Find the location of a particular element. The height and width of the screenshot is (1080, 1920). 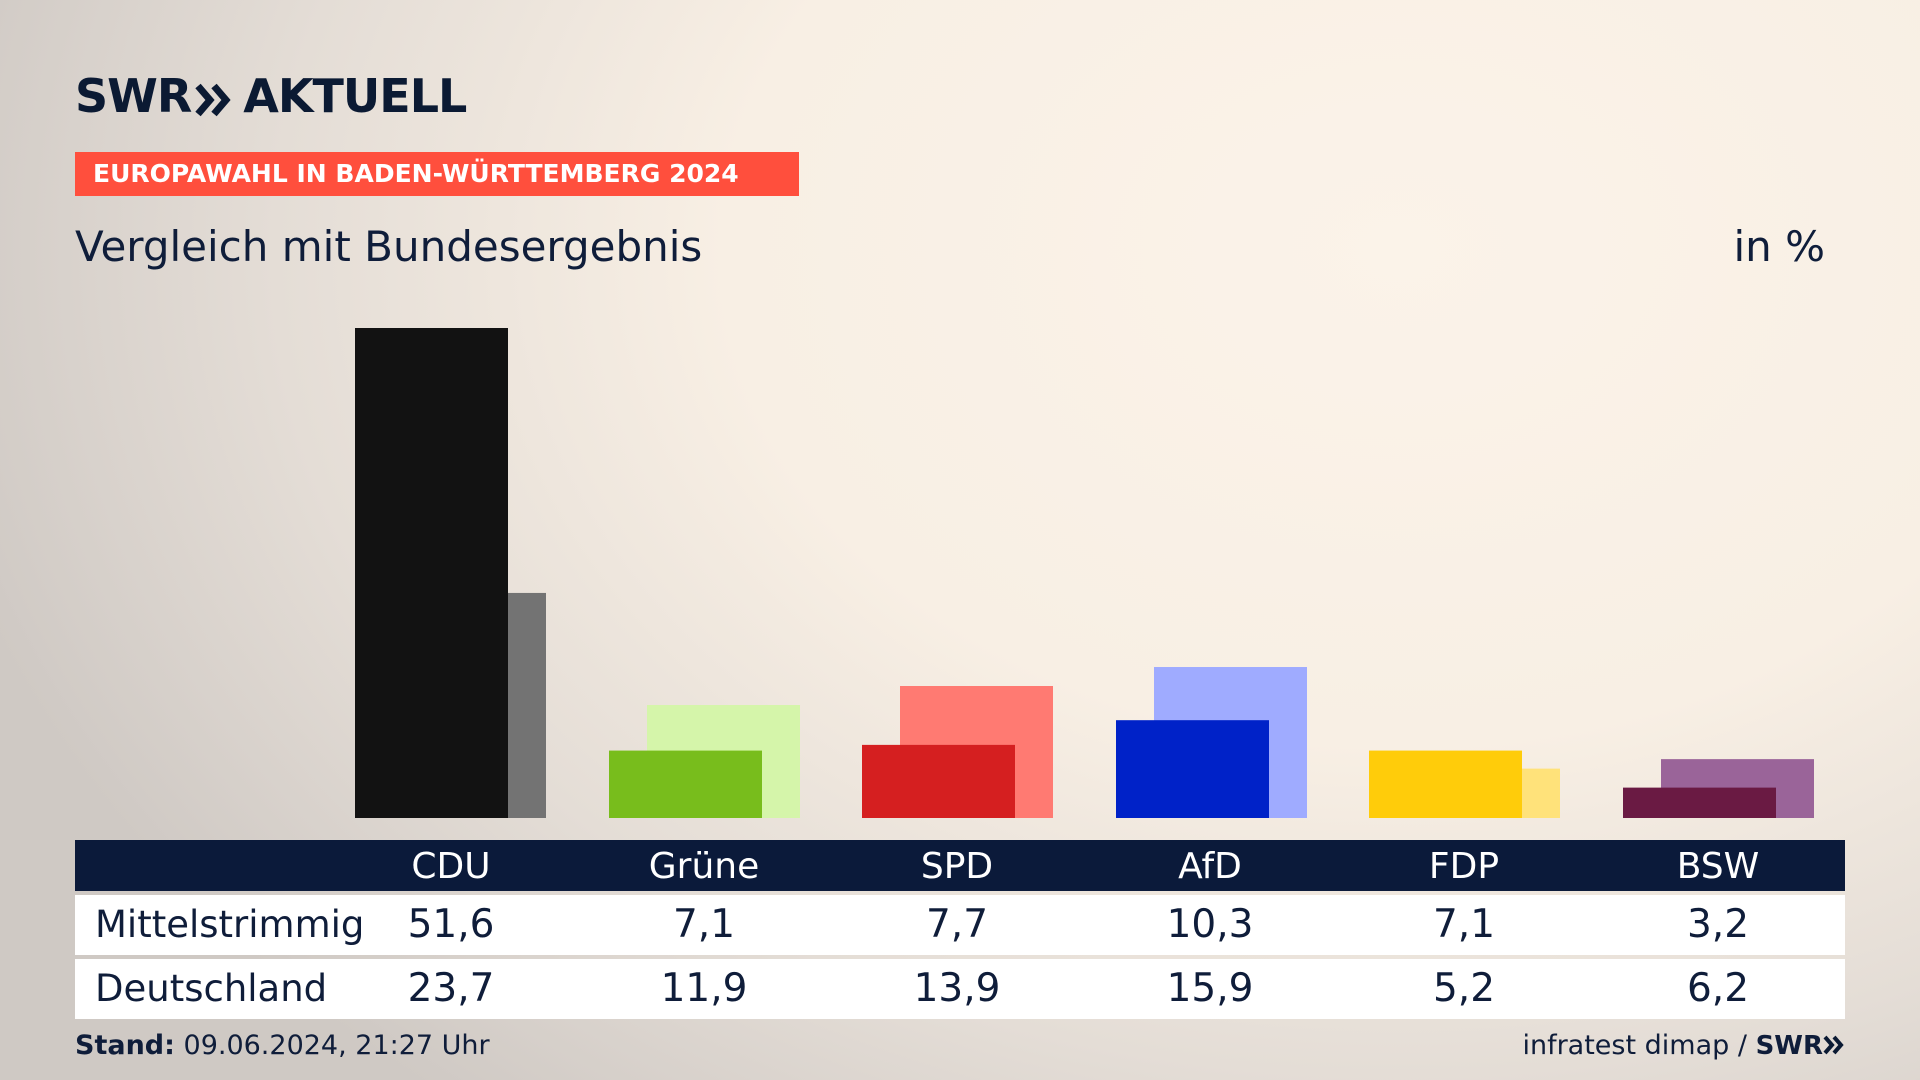

table-cell: 13,9 is located at coordinates (957, 988).